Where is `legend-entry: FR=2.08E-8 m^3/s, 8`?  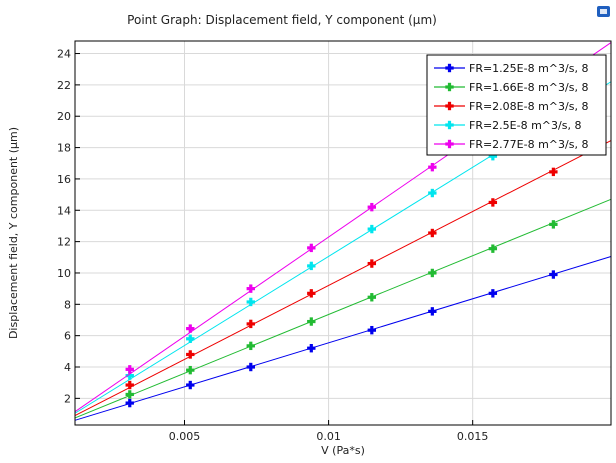 legend-entry: FR=2.08E-8 m^3/s, 8 is located at coordinates (511, 106).